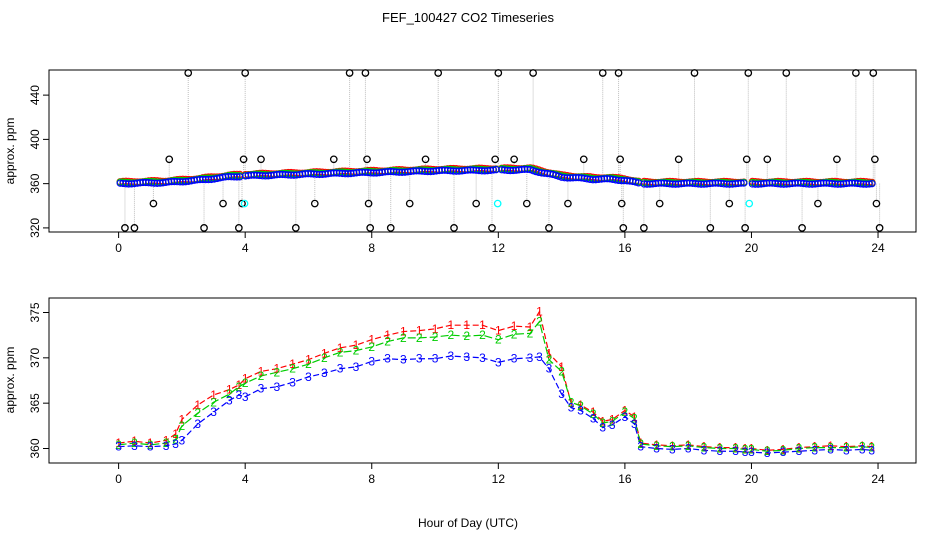  I want to click on panel-top-x-tick-label: 12, so click(499, 248).